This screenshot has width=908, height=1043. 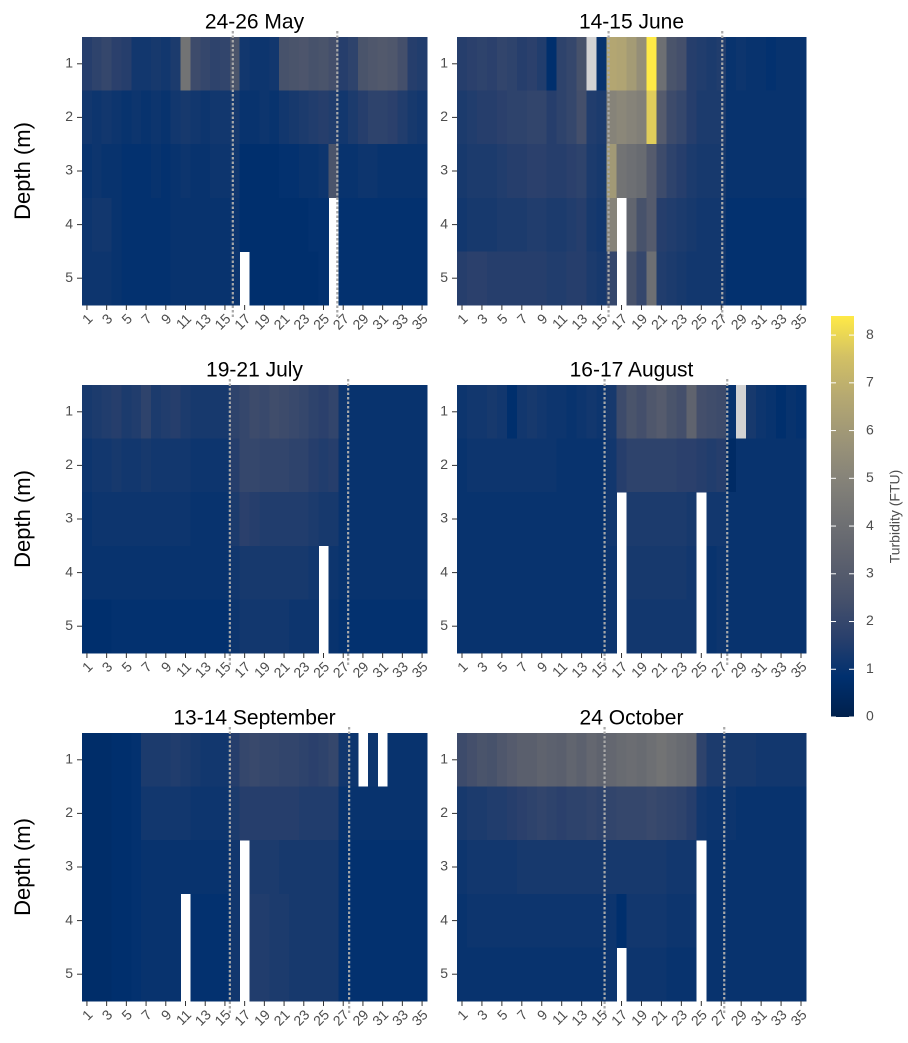 I want to click on x-tick-label: 1, so click(x=87, y=1014).